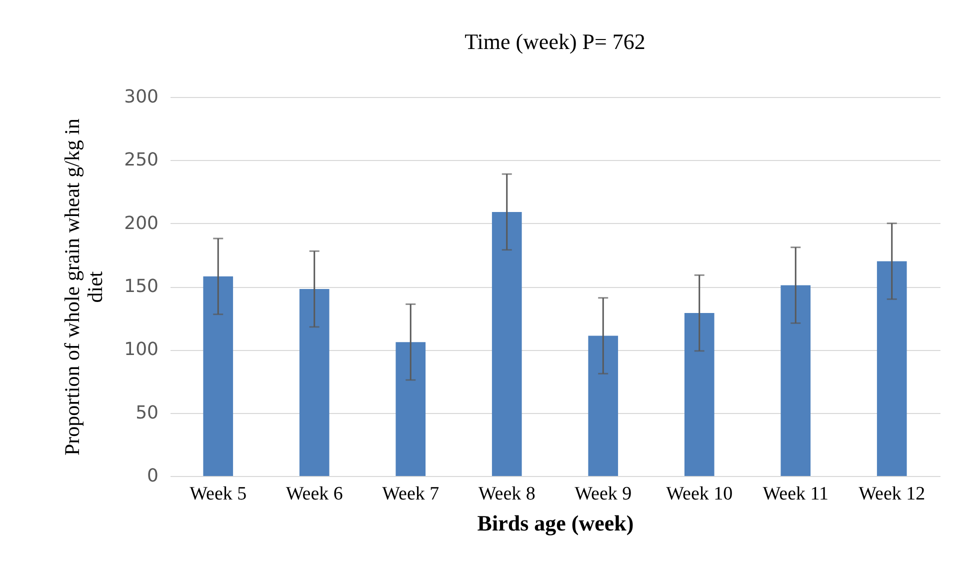 The image size is (954, 580). I want to click on y-tick-label: 100, so click(141, 349).